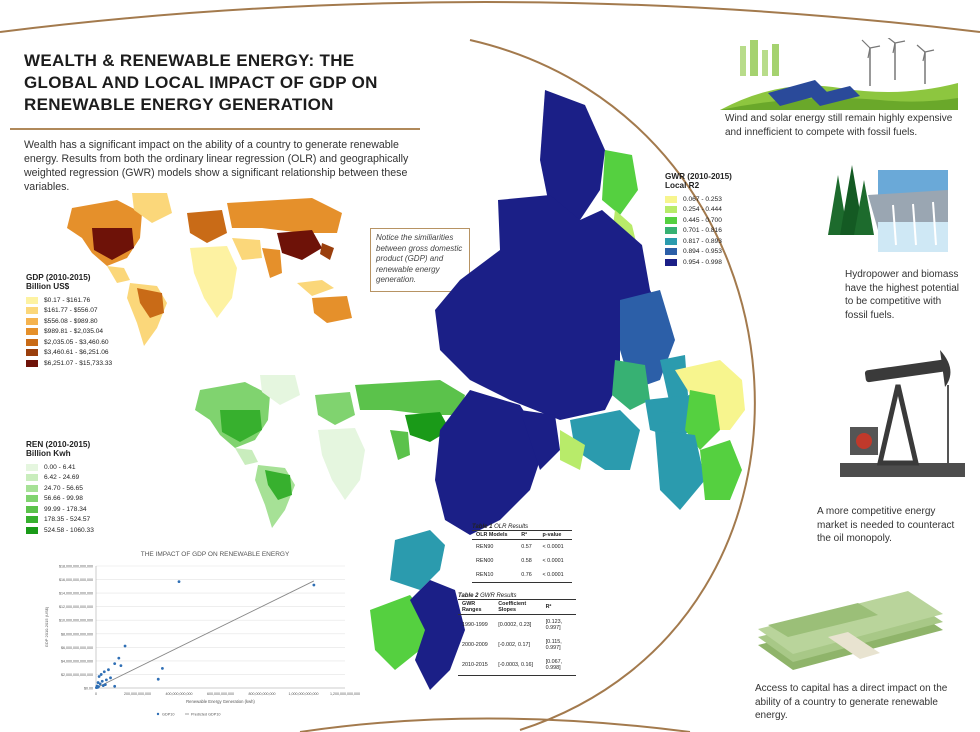 The image size is (980, 732). What do you see at coordinates (88, 689) in the screenshot?
I see `y-tick-label: $0.00` at bounding box center [88, 689].